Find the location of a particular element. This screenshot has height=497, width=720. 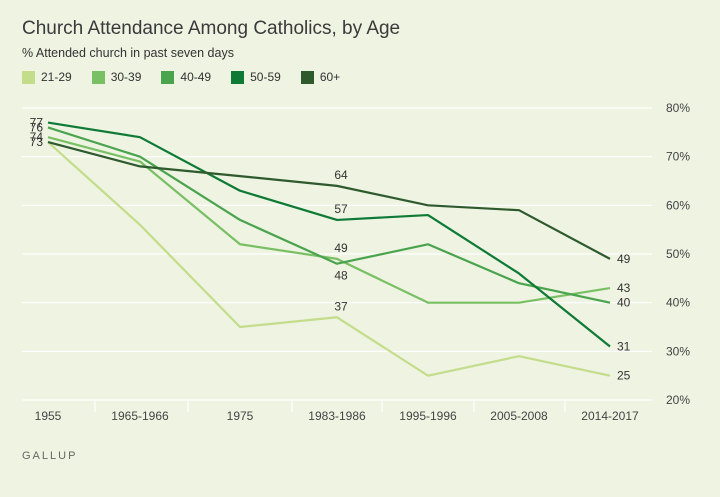

data-label-50-59-3: 57 is located at coordinates (341, 209).